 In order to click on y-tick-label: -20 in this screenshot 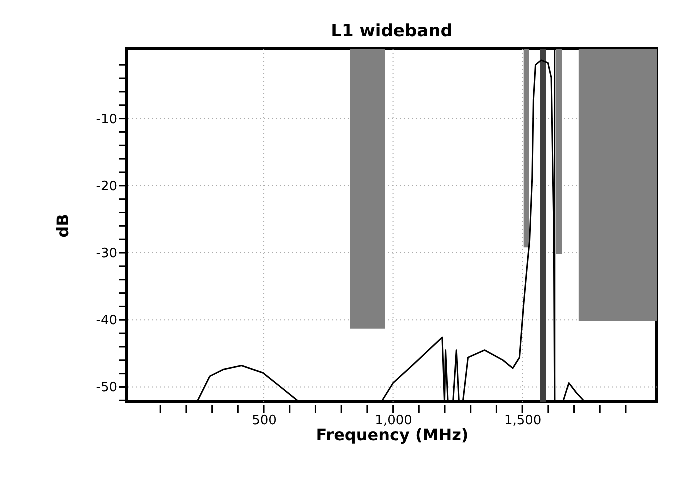, I will do `click(107, 186)`.